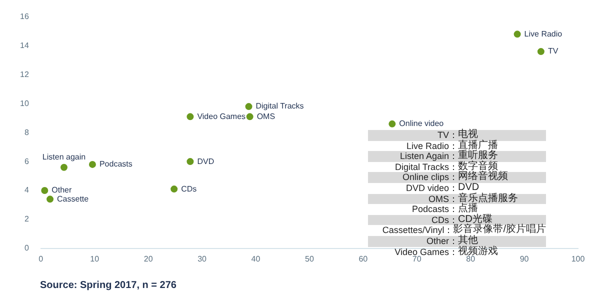  I want to click on annotation: OMS：音乐点播服务, so click(472, 198).